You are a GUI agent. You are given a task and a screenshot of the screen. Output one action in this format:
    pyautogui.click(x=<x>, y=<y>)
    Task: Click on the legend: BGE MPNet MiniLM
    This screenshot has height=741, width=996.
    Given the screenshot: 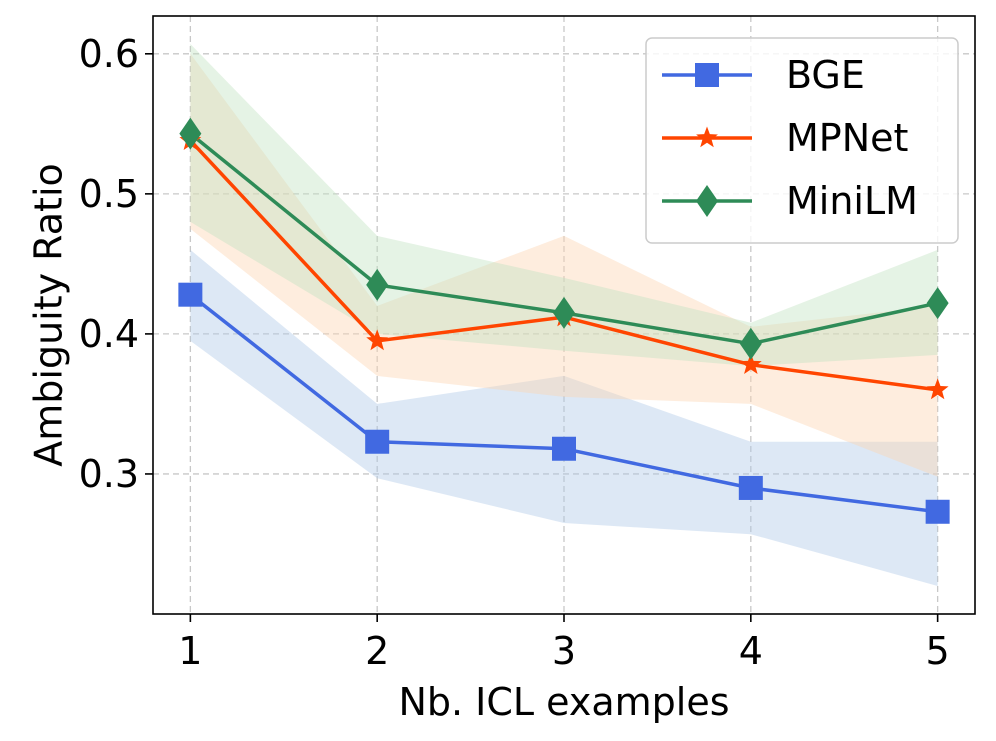 What is the action you would take?
    pyautogui.click(x=802, y=140)
    